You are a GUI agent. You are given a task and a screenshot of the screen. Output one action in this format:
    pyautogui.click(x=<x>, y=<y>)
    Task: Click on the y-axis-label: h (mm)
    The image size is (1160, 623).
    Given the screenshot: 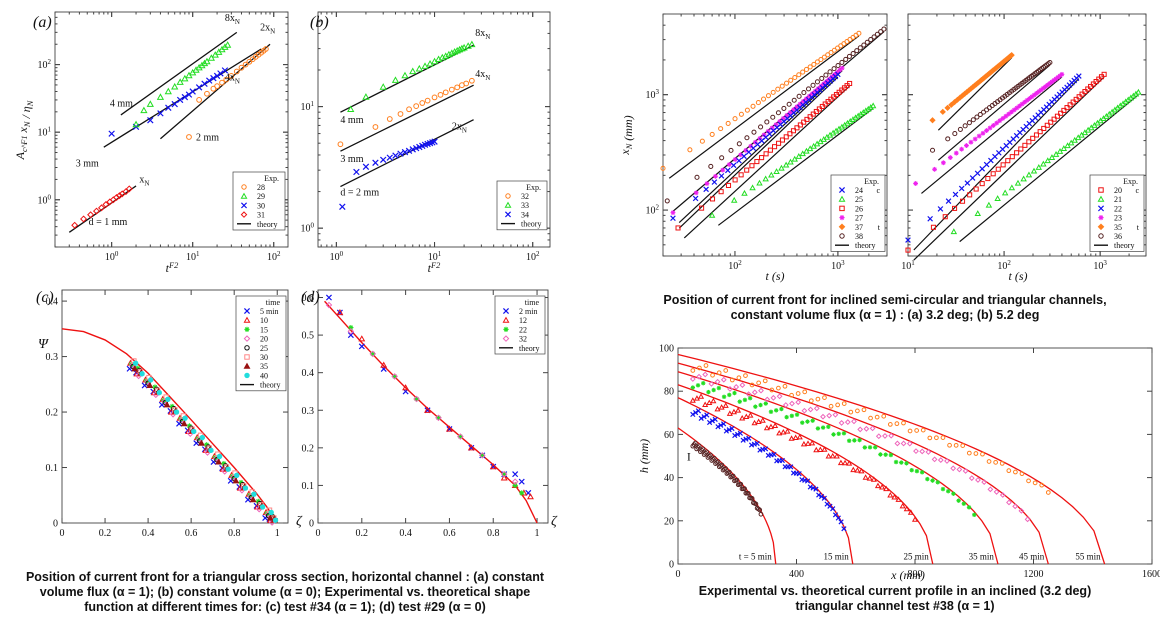 What is the action you would take?
    pyautogui.click(x=644, y=456)
    